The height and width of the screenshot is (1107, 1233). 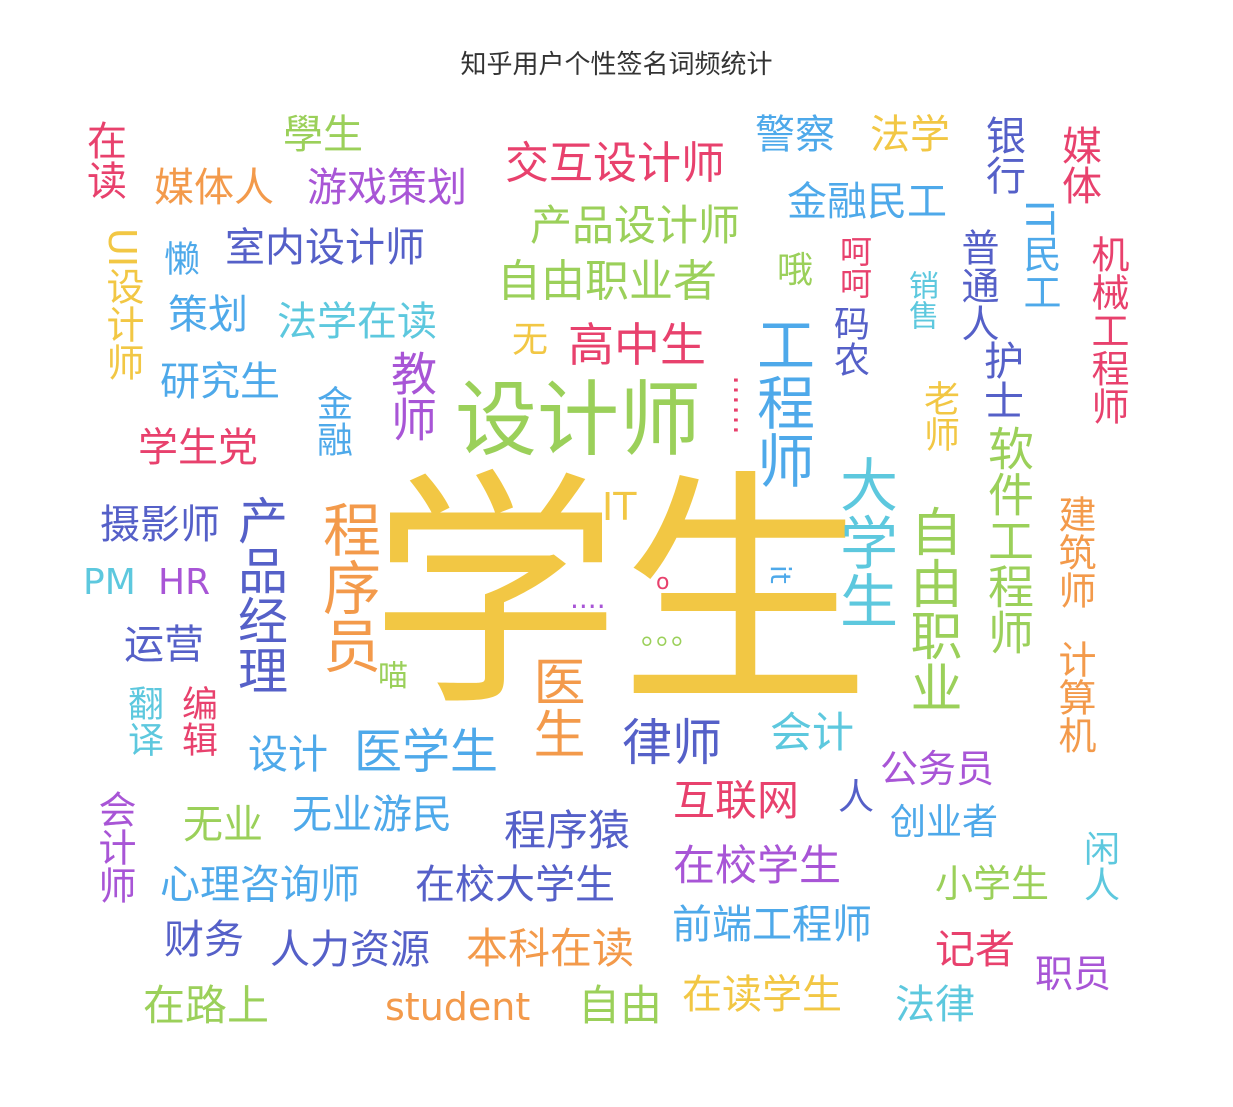 What do you see at coordinates (260, 885) in the screenshot?
I see `word-44: 心理咨询师` at bounding box center [260, 885].